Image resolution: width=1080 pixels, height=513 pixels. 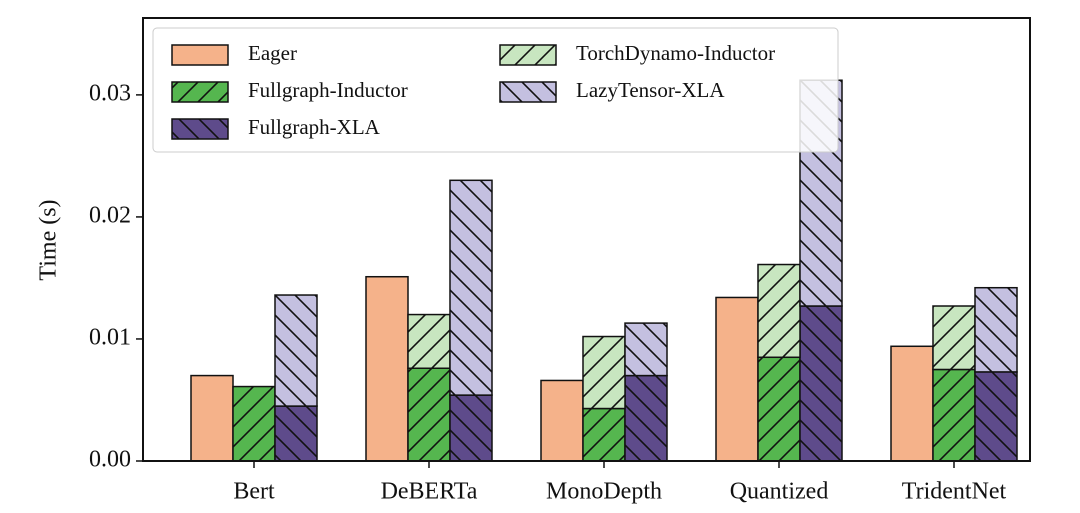 What do you see at coordinates (110, 93) in the screenshot?
I see `y-tick-label: 0.03` at bounding box center [110, 93].